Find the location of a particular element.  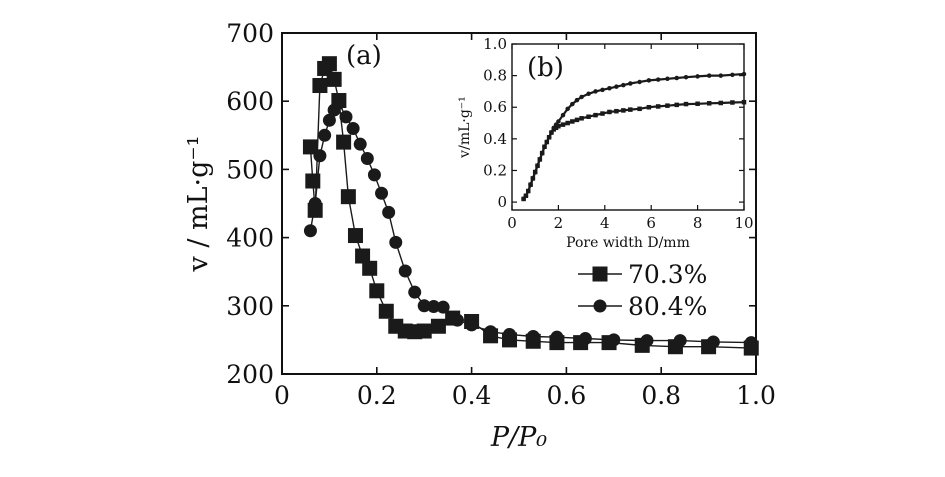

inset-x-tick-label: 8 is located at coordinates (698, 223).